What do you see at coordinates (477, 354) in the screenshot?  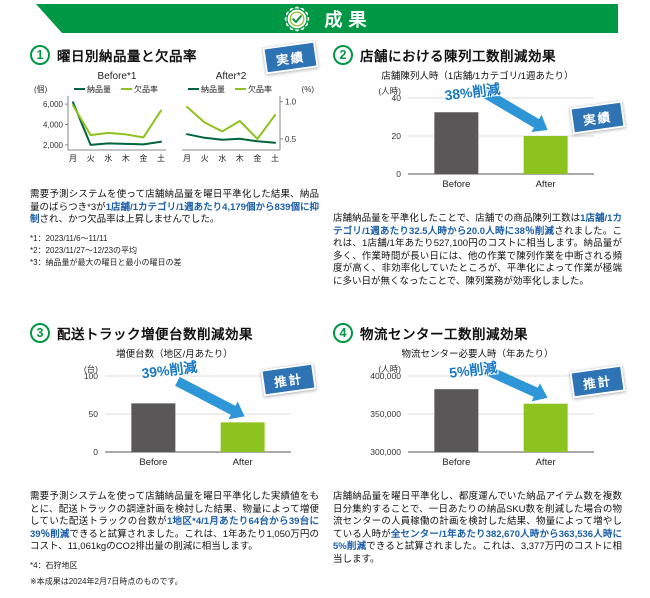 I see `bar-chart-title: 物流センター必要人時（年あたり）` at bounding box center [477, 354].